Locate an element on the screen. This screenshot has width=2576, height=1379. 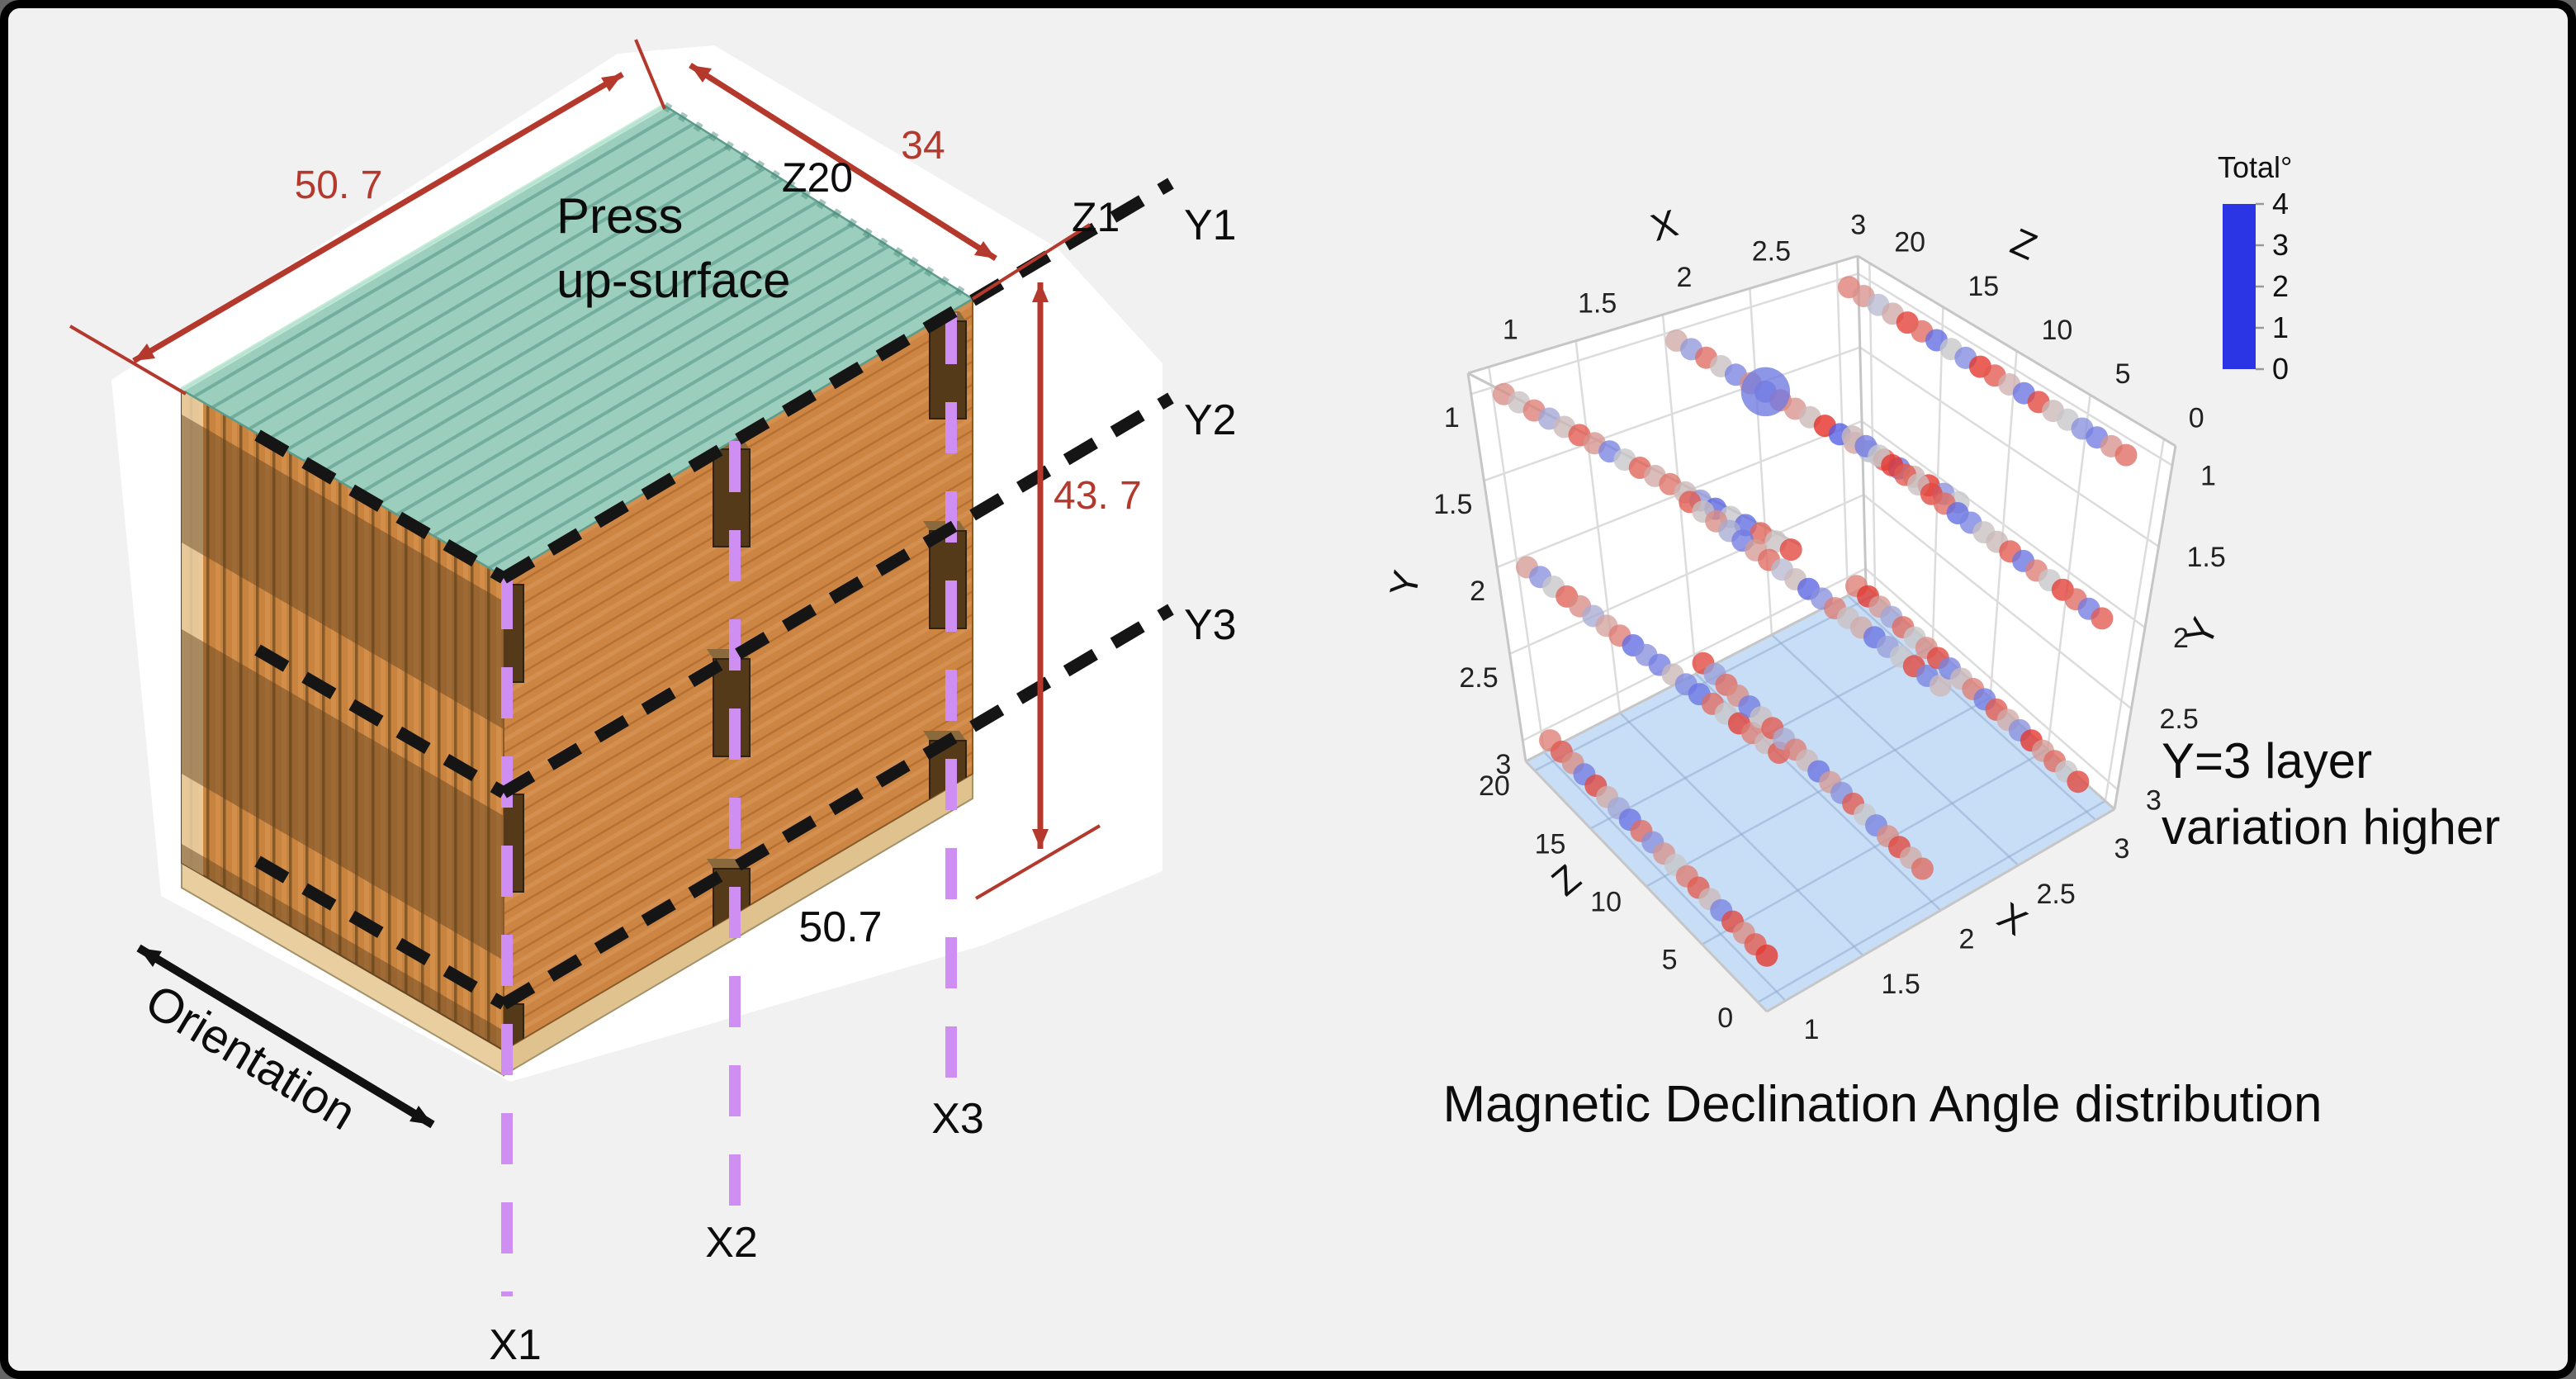
y2-dash-right is located at coordinates (837, 595).